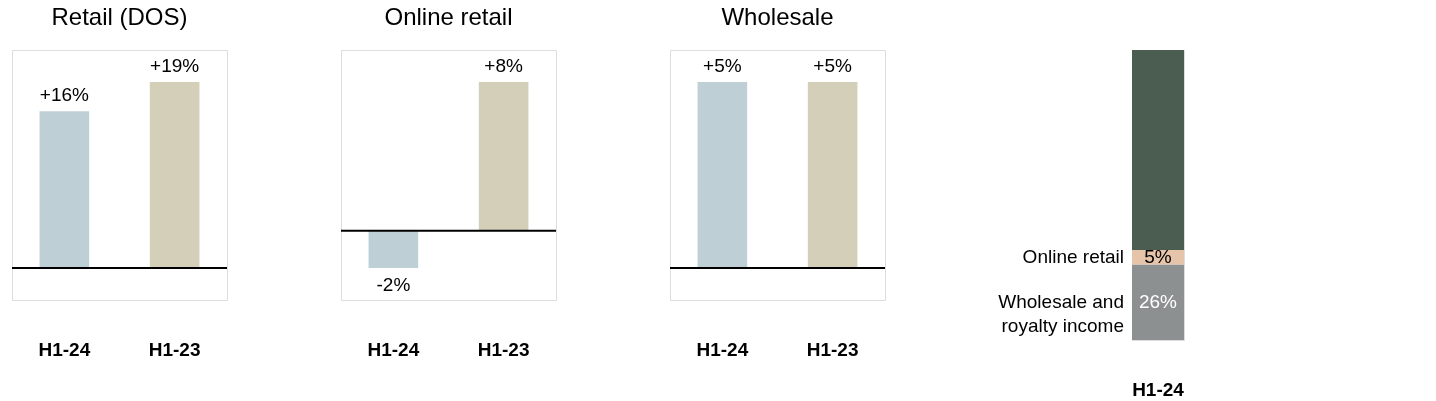 The width and height of the screenshot is (1436, 401). What do you see at coordinates (393, 284) in the screenshot?
I see `data-label: -2%` at bounding box center [393, 284].